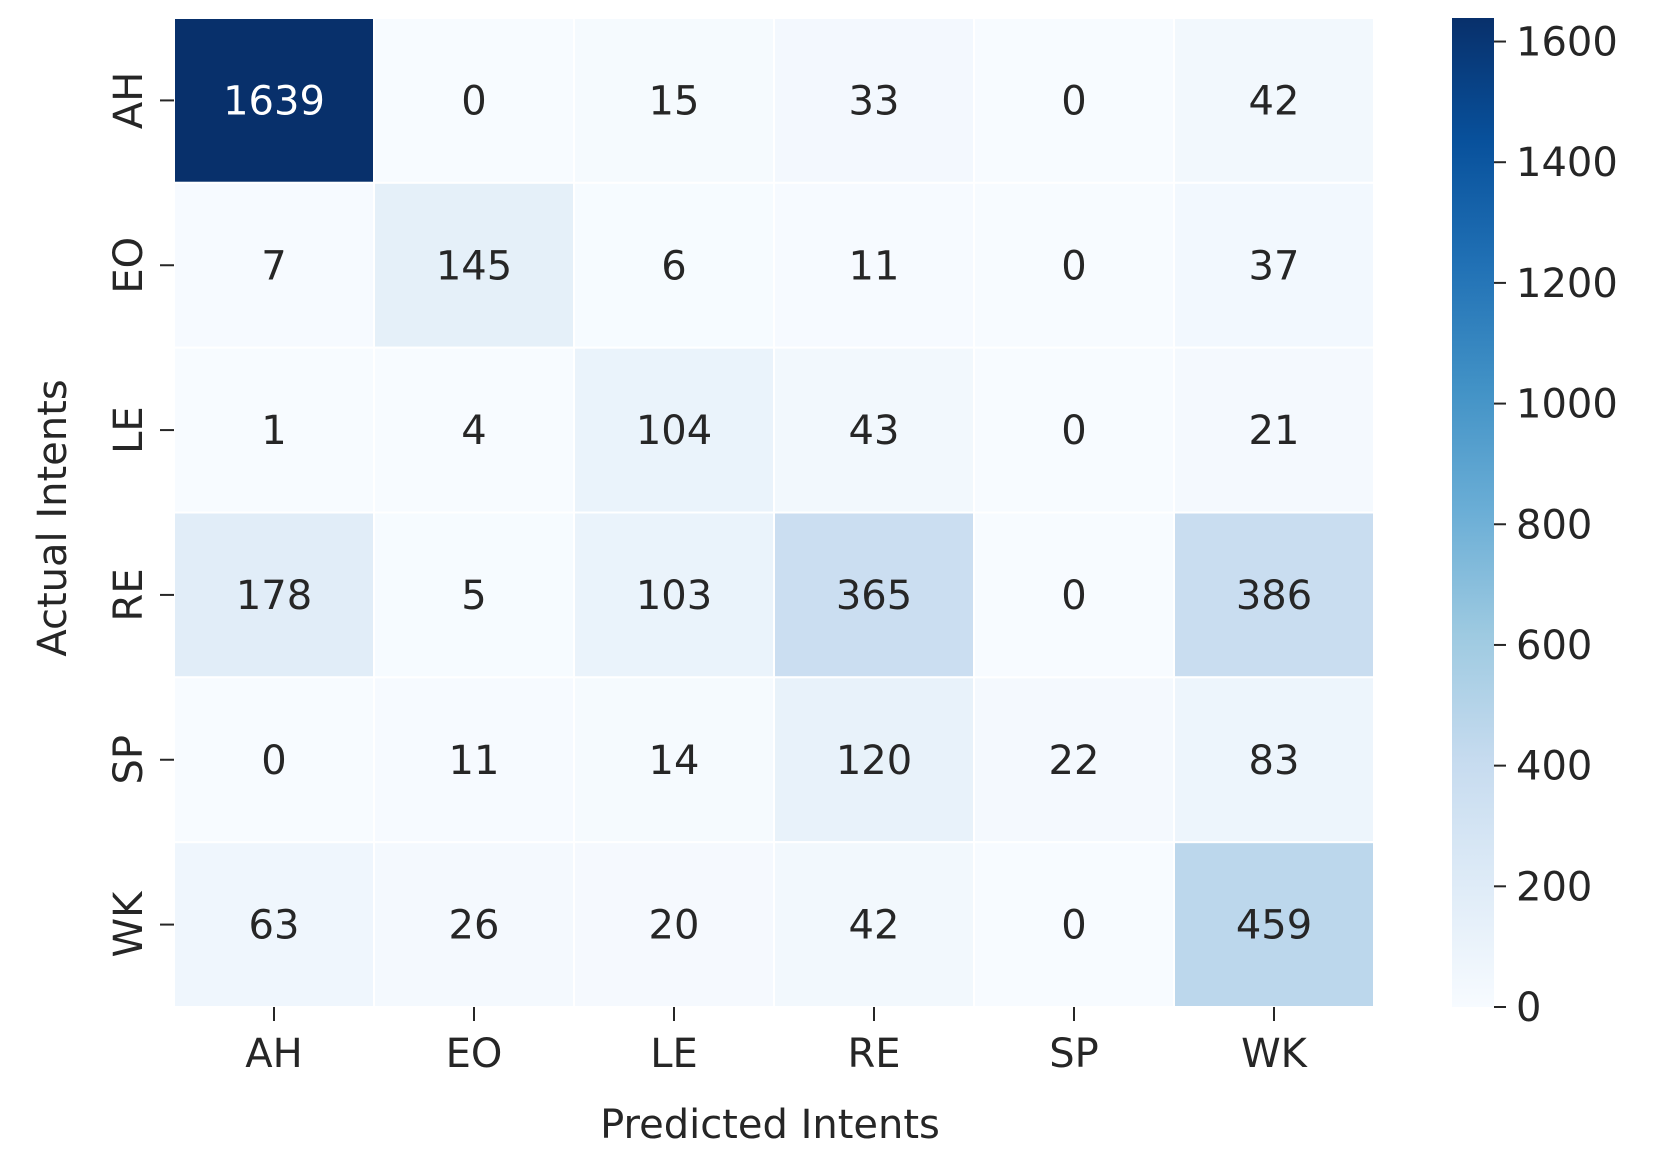 The width and height of the screenshot is (1661, 1170). I want to click on heatmap-cell-SP-RE, so click(874, 760).